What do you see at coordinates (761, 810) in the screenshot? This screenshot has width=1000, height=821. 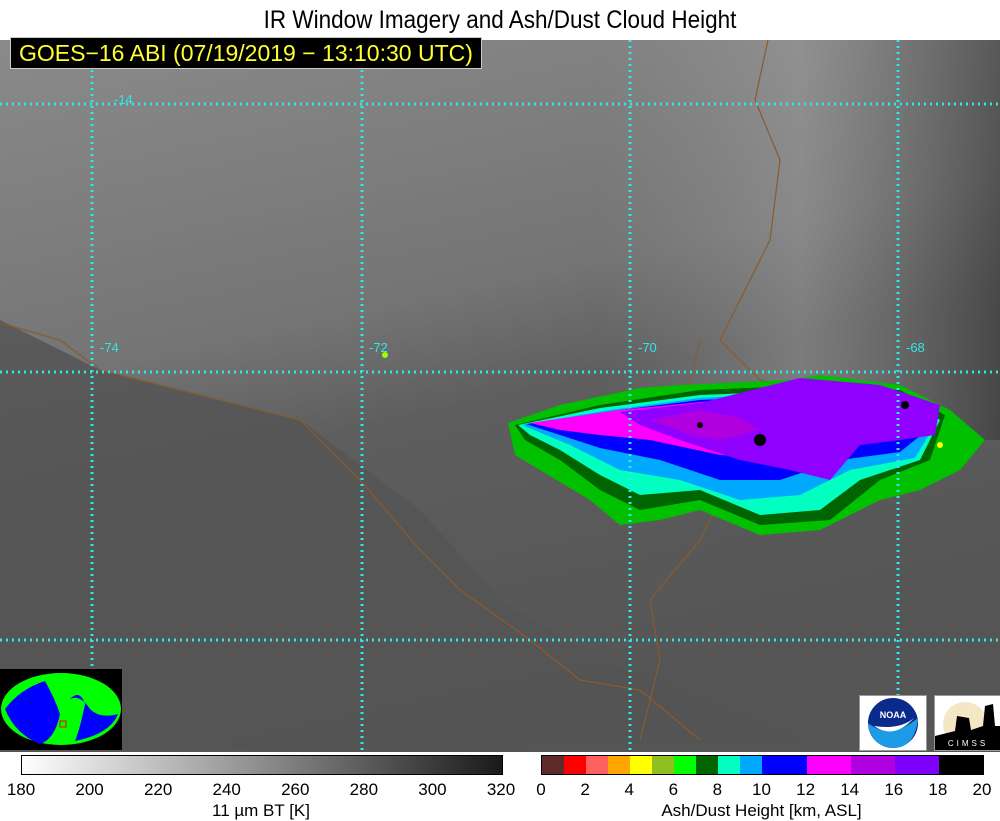 I see `ash-colorbar-label: Ash/Dust Height [km, ASL]` at bounding box center [761, 810].